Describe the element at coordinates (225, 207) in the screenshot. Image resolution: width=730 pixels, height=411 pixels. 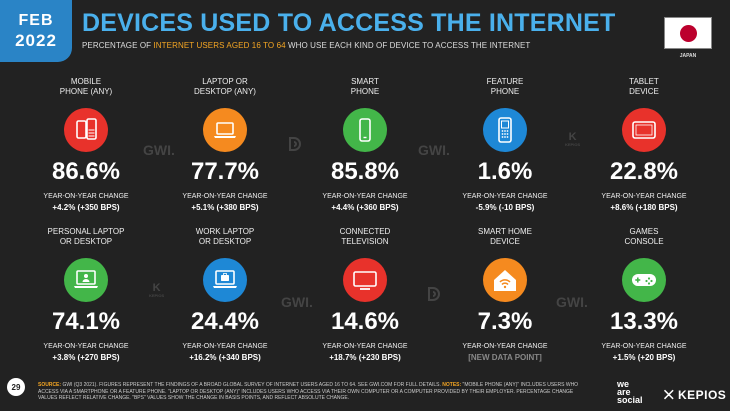
I see `yoy-value: +5.1% (+380 BPS)` at that location.